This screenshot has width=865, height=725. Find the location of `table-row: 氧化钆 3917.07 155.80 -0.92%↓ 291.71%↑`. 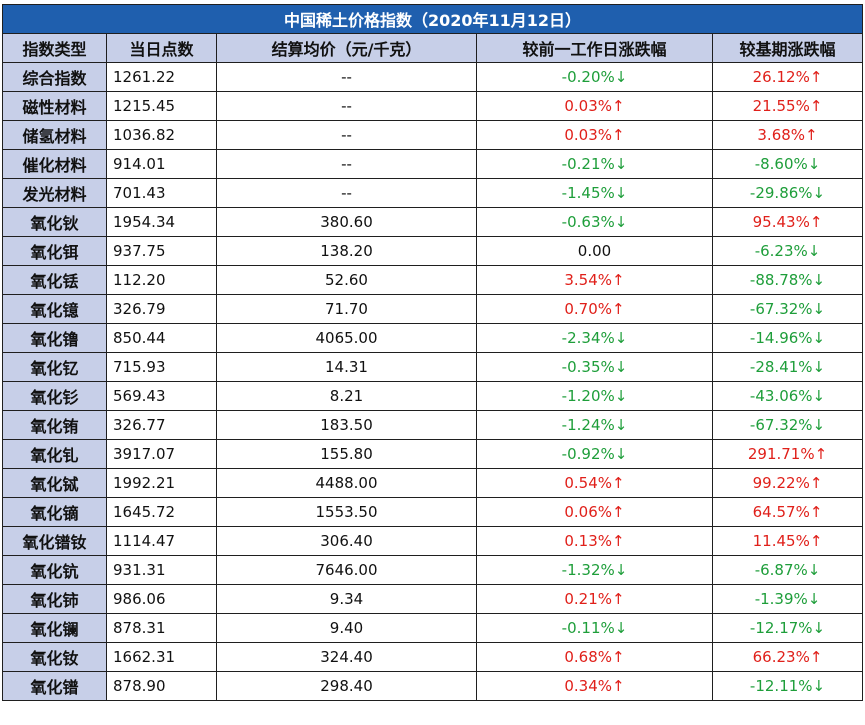

table-row: 氧化钆 3917.07 155.80 -0.92%↓ 291.71%↑ is located at coordinates (433, 454).